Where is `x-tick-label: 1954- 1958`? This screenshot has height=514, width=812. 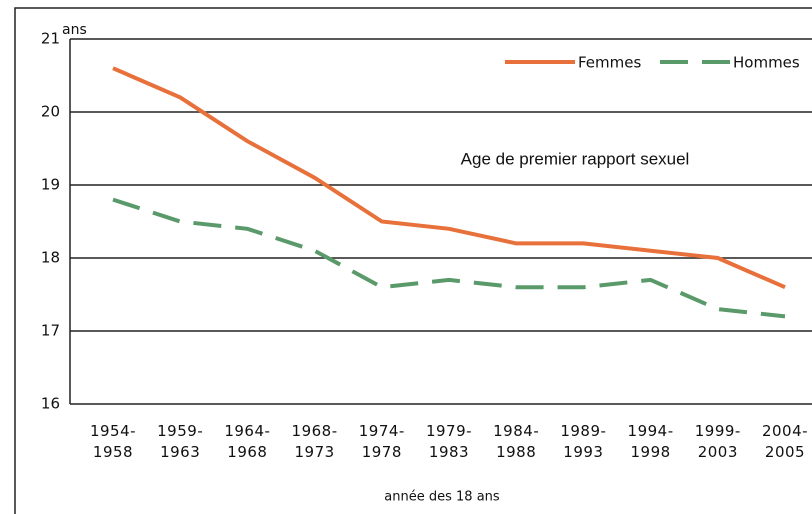
x-tick-label: 1954- 1958 is located at coordinates (113, 441).